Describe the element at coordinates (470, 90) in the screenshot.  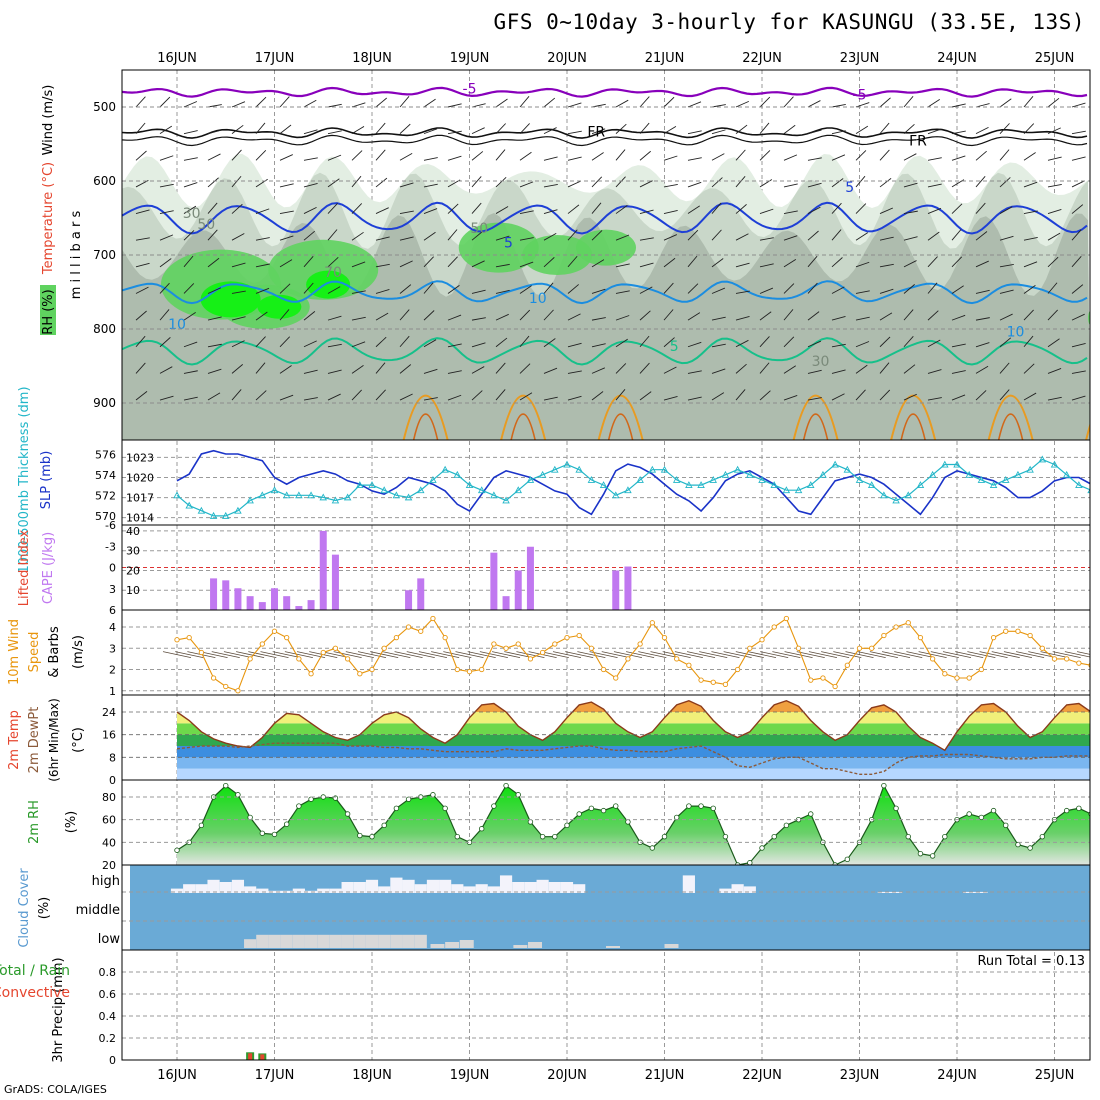
I see `contour-label: -5` at that location.